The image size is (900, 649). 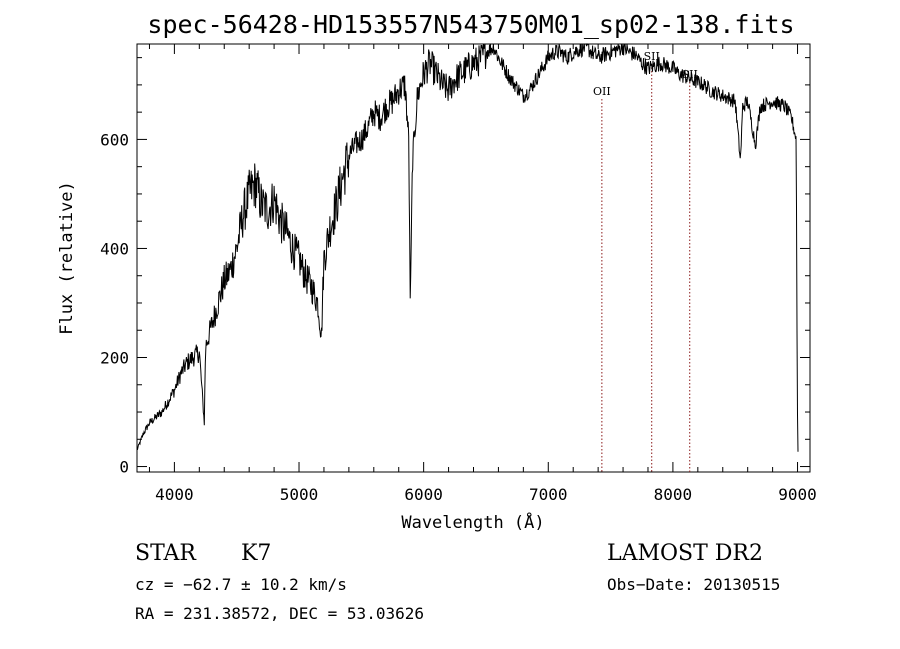 What do you see at coordinates (241, 584) in the screenshot?
I see `redshift-velocity: cz = −62.7 ± 10.2 km/s` at bounding box center [241, 584].